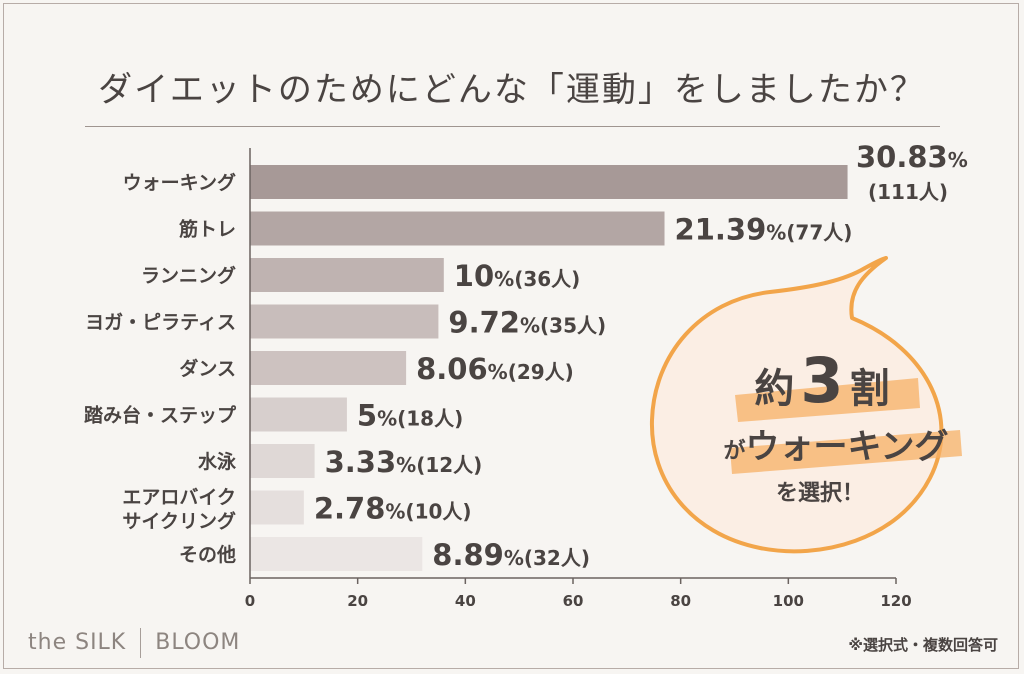 Image resolution: width=1024 pixels, height=674 pixels. What do you see at coordinates (160, 415) in the screenshot?
I see `category-label: 踏み台・ステップ` at bounding box center [160, 415].